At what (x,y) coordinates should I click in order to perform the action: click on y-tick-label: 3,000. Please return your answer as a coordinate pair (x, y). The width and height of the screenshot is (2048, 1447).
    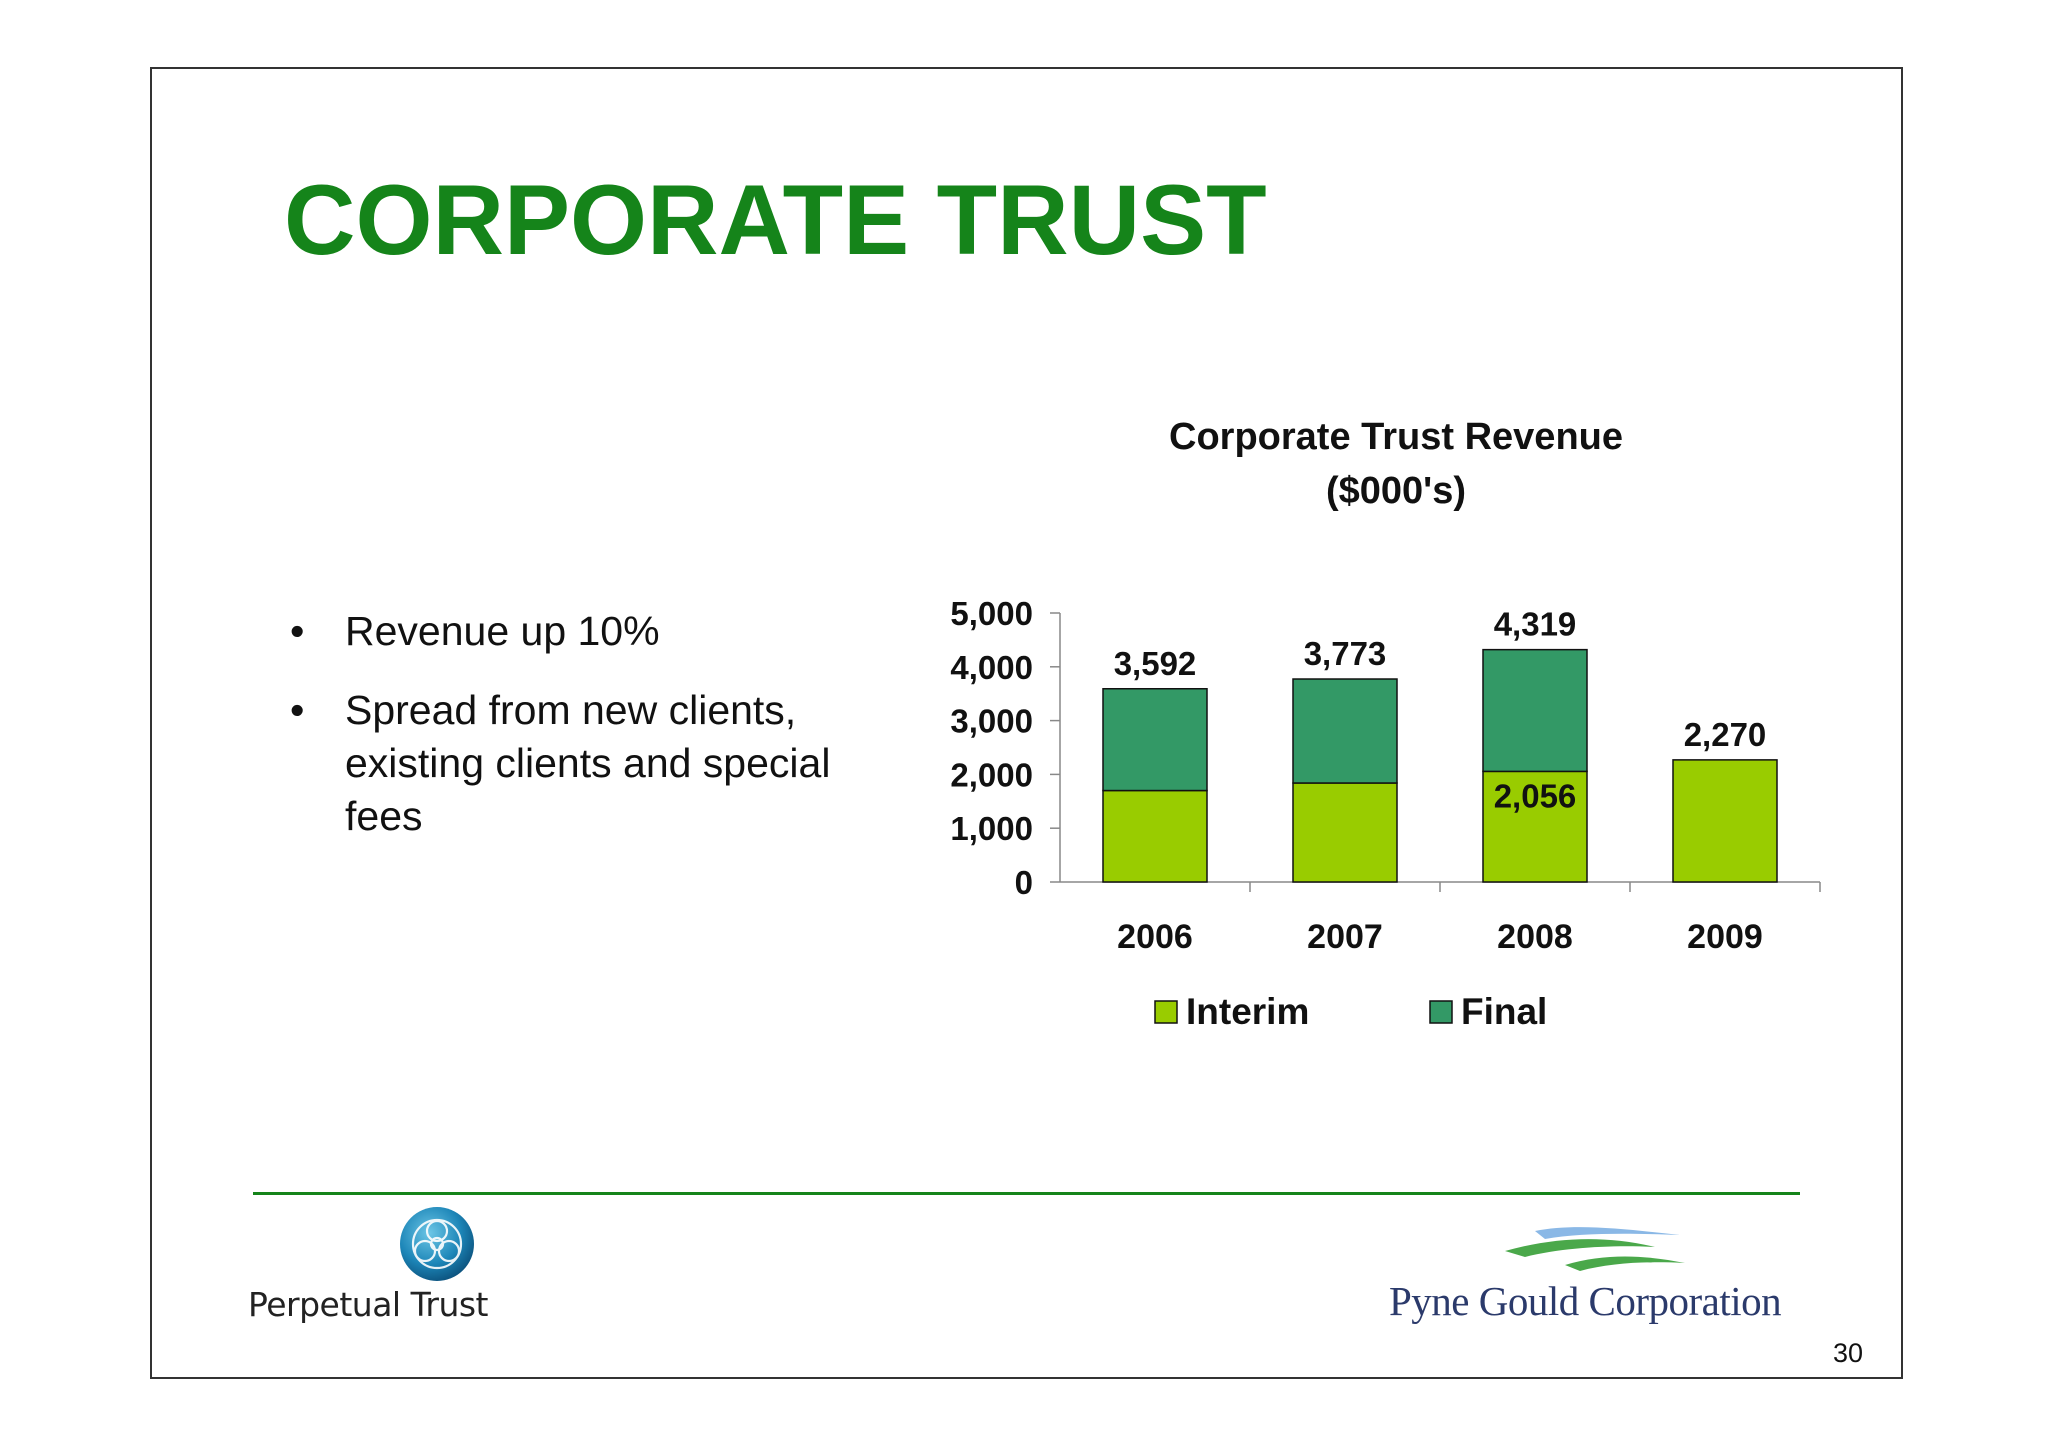
    Looking at the image, I should click on (991, 721).